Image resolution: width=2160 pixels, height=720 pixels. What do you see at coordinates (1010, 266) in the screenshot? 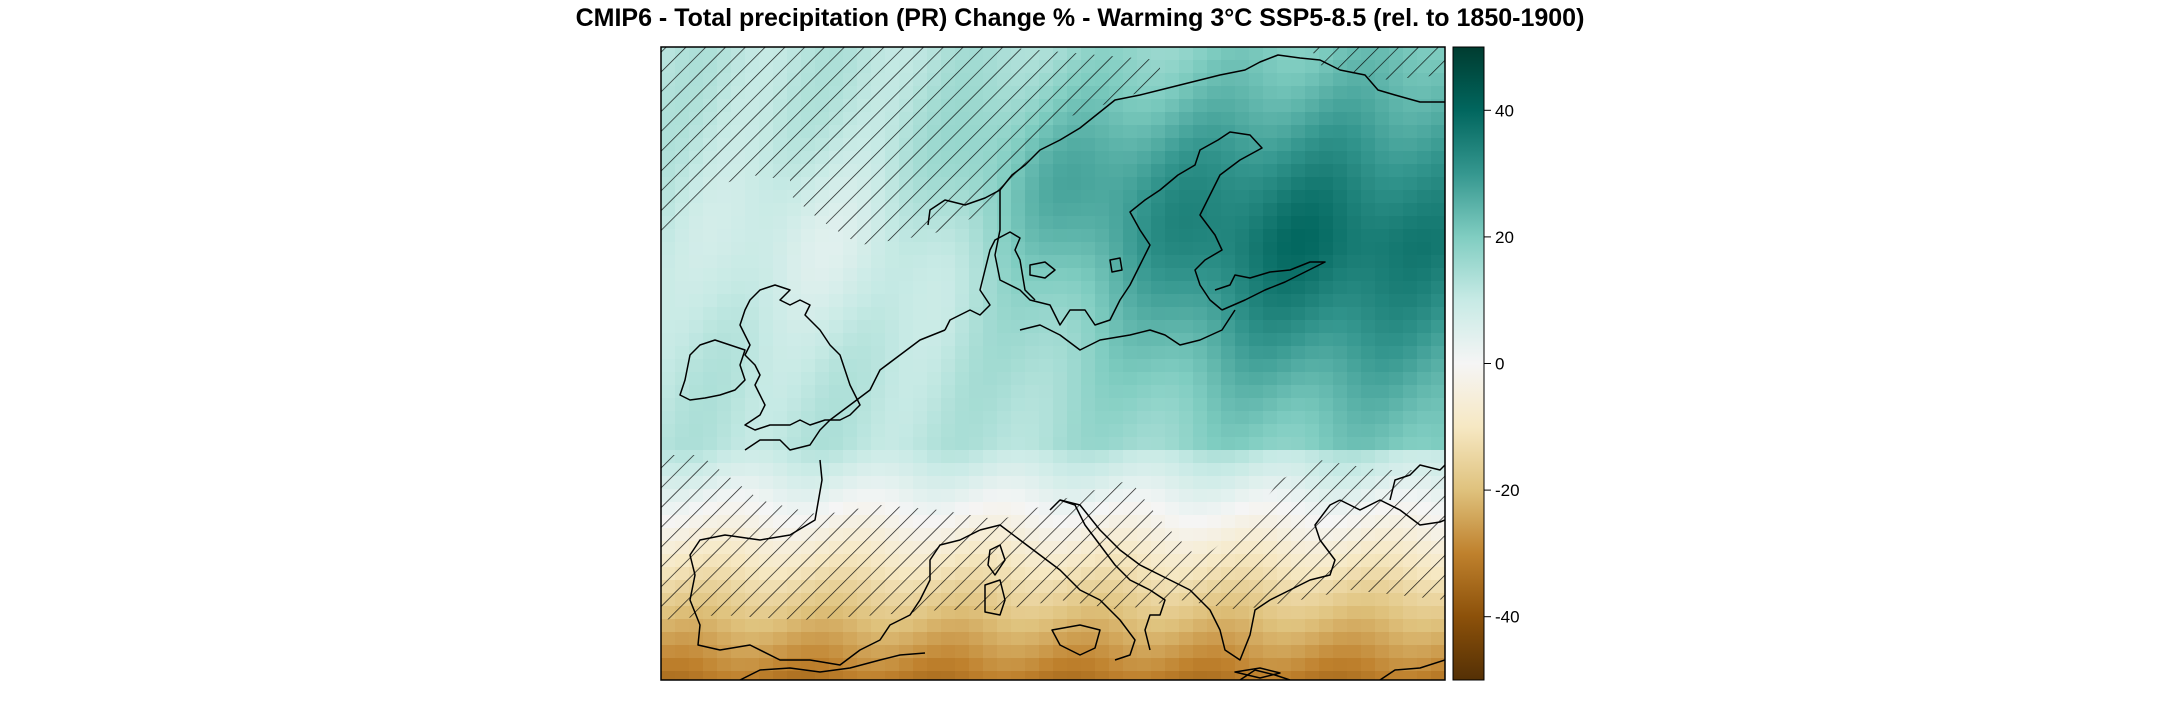
I see `coast-denmark` at bounding box center [1010, 266].